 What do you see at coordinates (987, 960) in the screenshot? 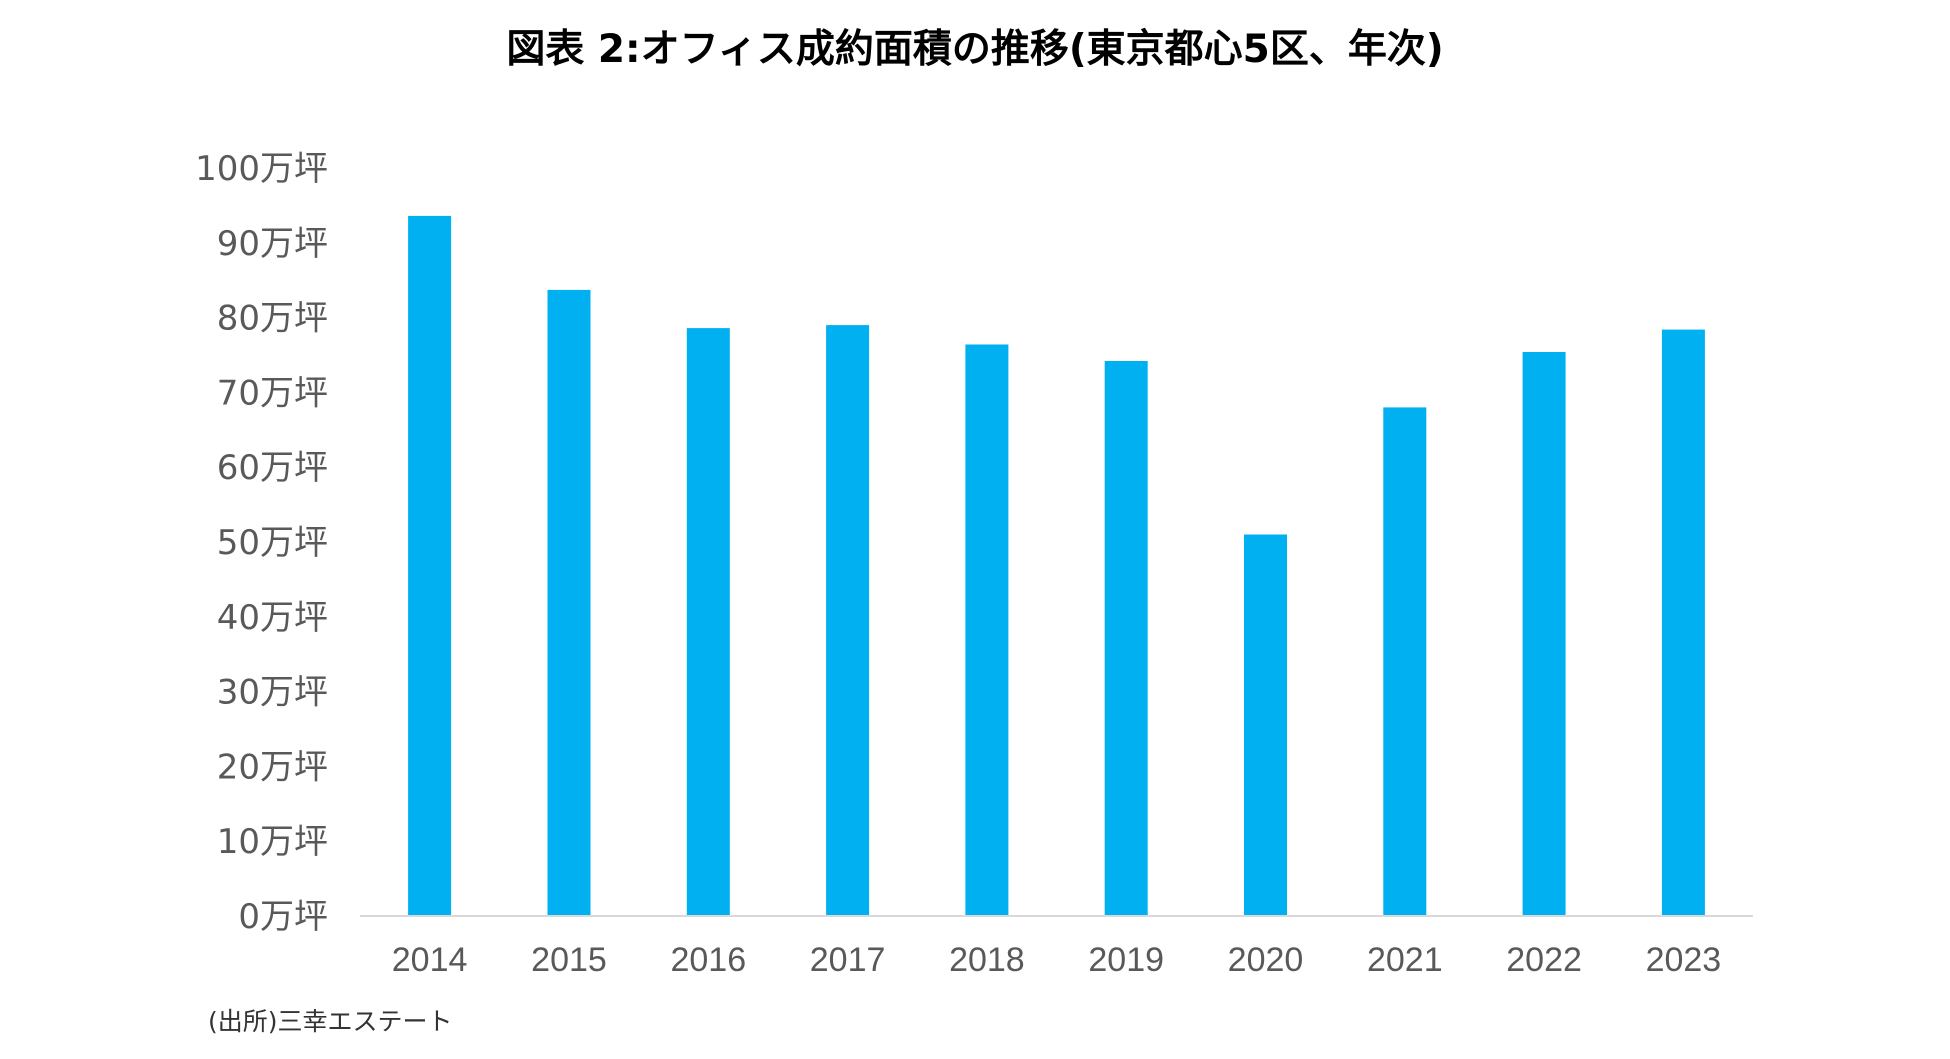
I see `x-tick-label: 2018` at bounding box center [987, 960].